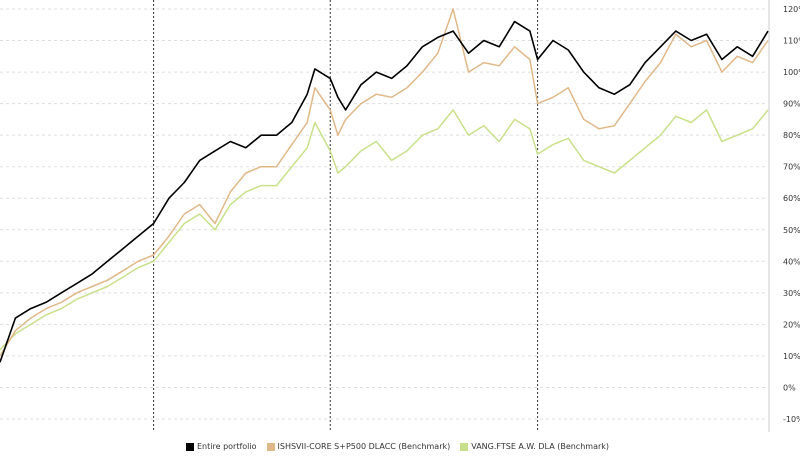 Image resolution: width=800 pixels, height=459 pixels. What do you see at coordinates (791, 135) in the screenshot?
I see `y-tick-label: 80%` at bounding box center [791, 135].